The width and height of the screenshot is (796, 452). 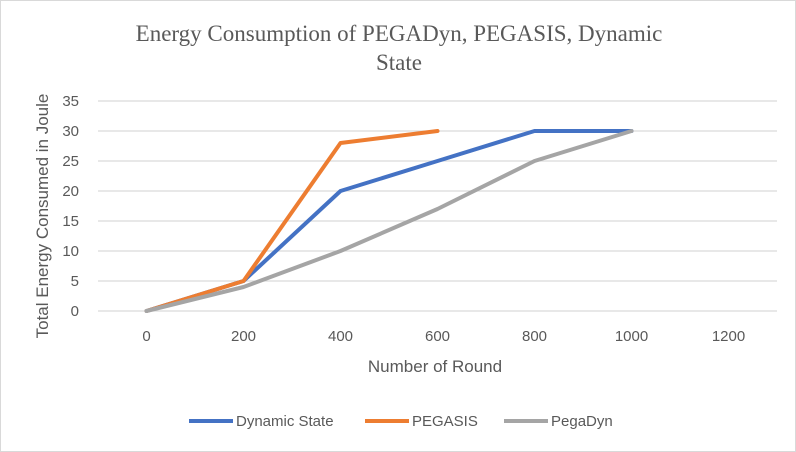 I want to click on legend-label: PegaDyn, so click(x=582, y=421).